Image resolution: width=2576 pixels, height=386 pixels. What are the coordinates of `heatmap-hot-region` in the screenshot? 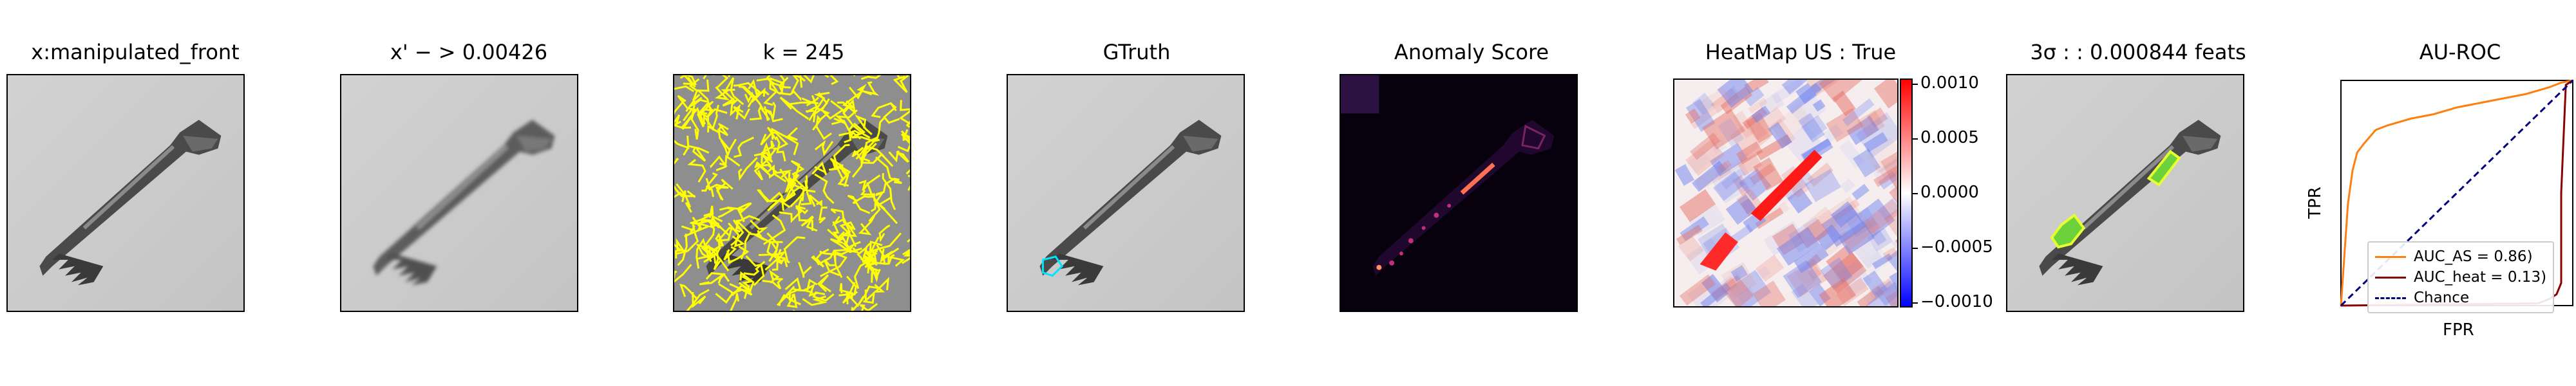 It's located at (1787, 185).